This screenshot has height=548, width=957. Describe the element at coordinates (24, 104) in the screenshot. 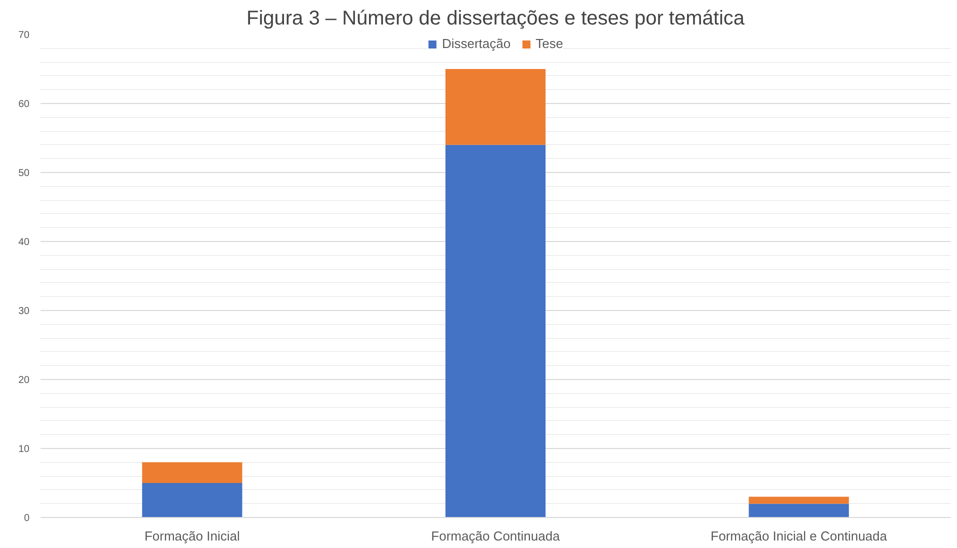

I see `y-tick-label: 60` at that location.